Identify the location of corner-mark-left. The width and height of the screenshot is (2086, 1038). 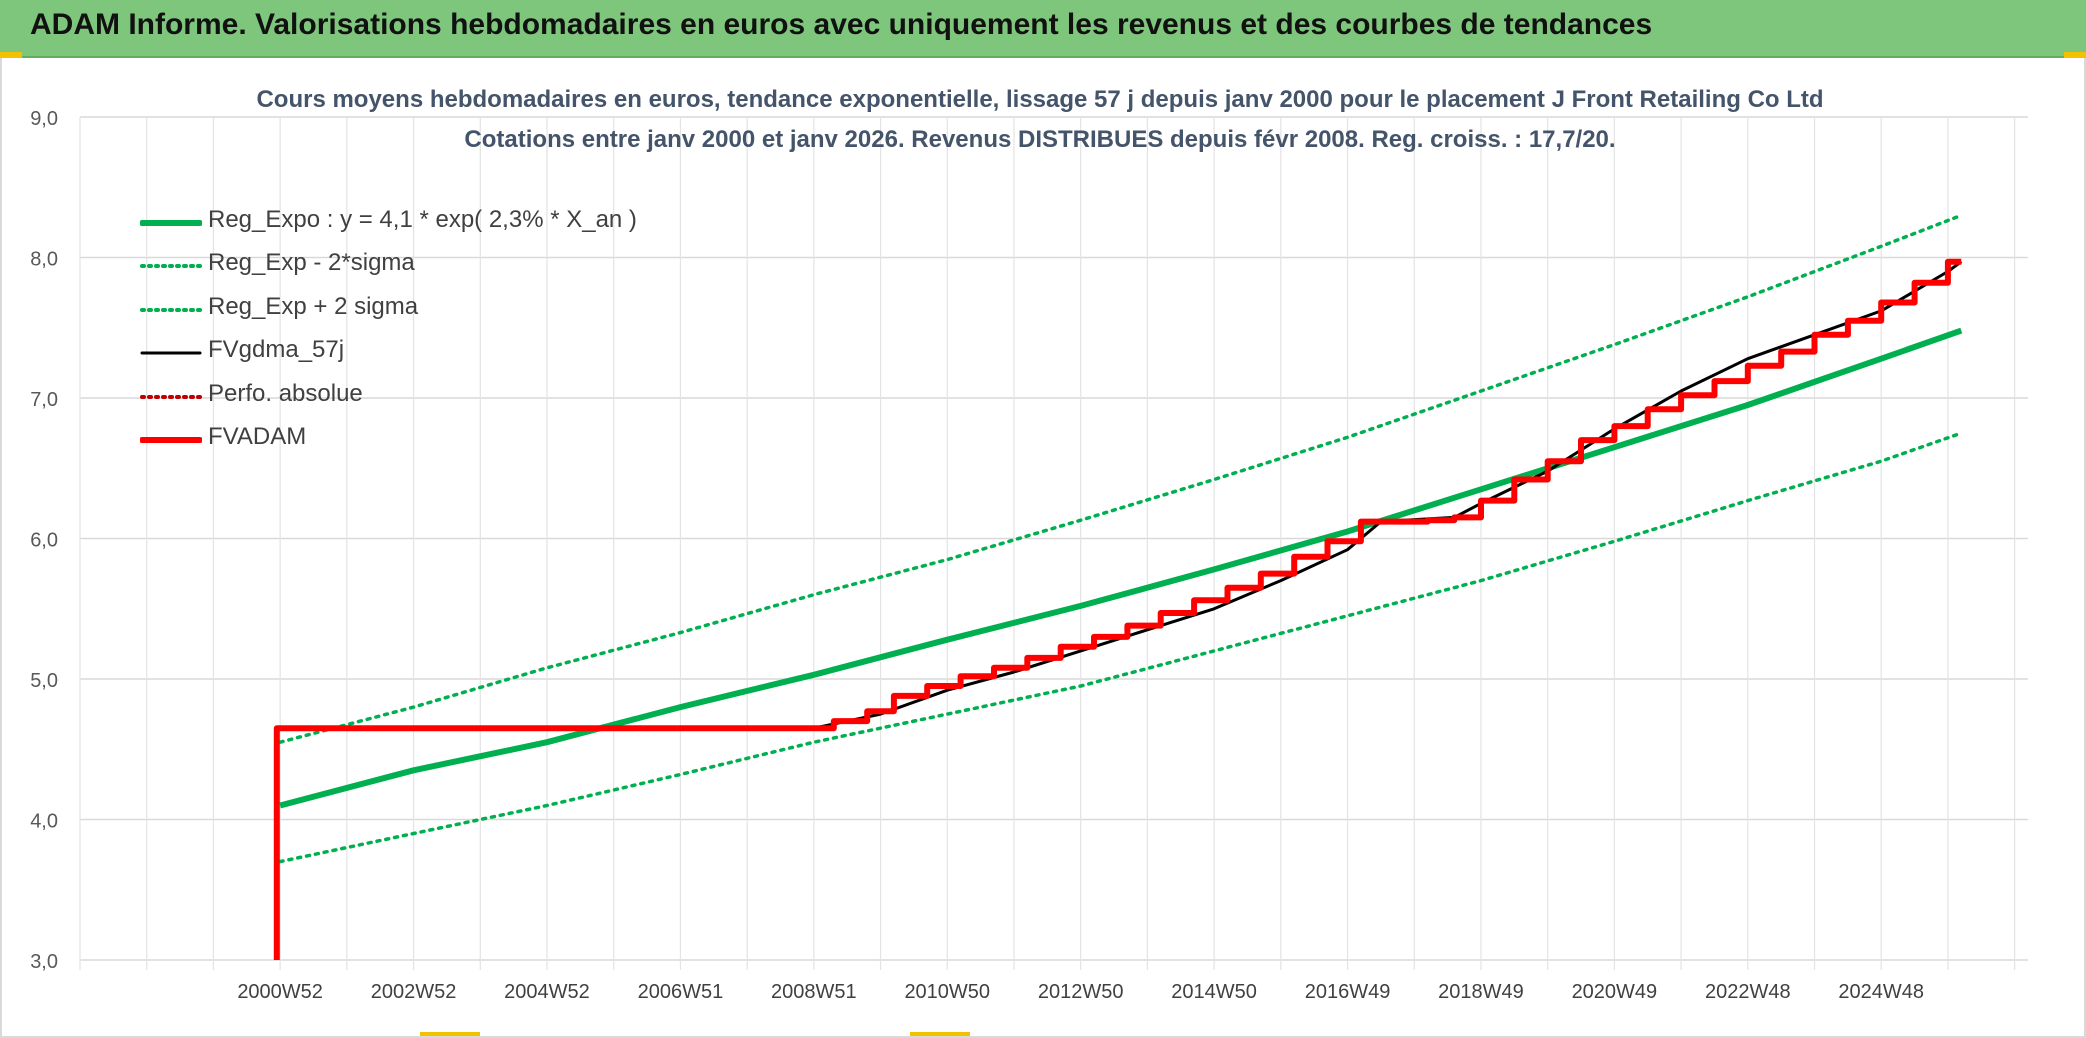
(11, 55).